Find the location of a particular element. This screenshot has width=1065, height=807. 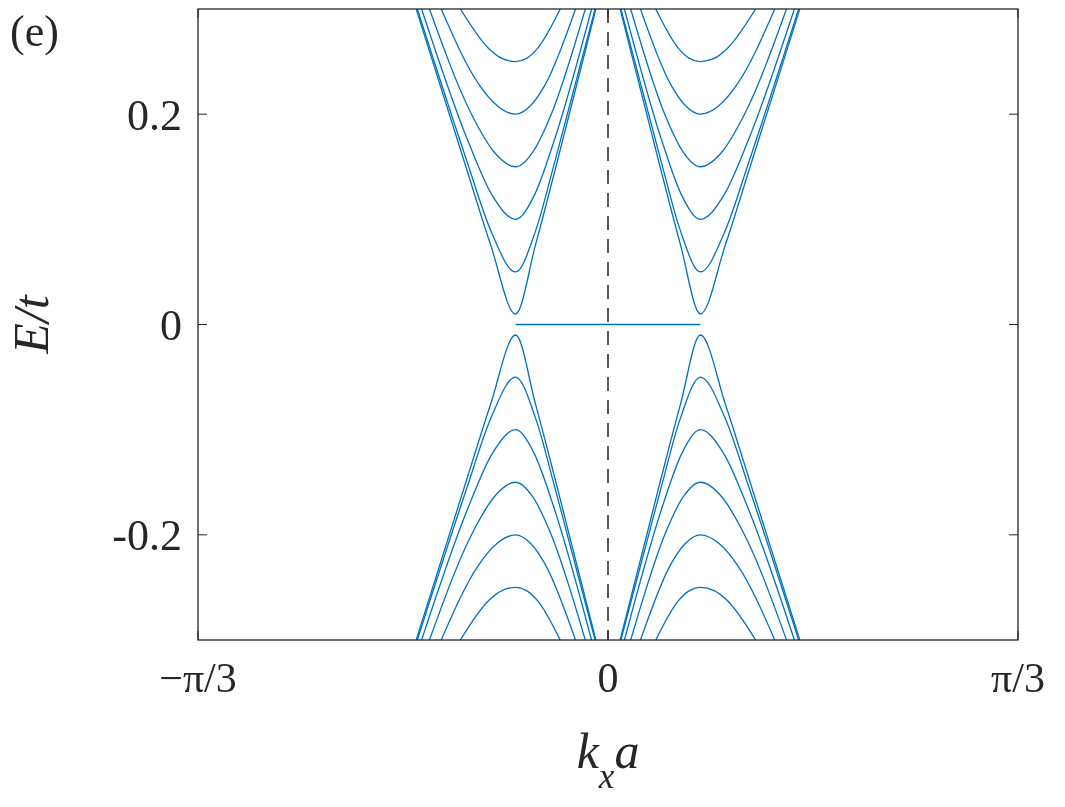

x-tick-label: 0 is located at coordinates (608, 678).